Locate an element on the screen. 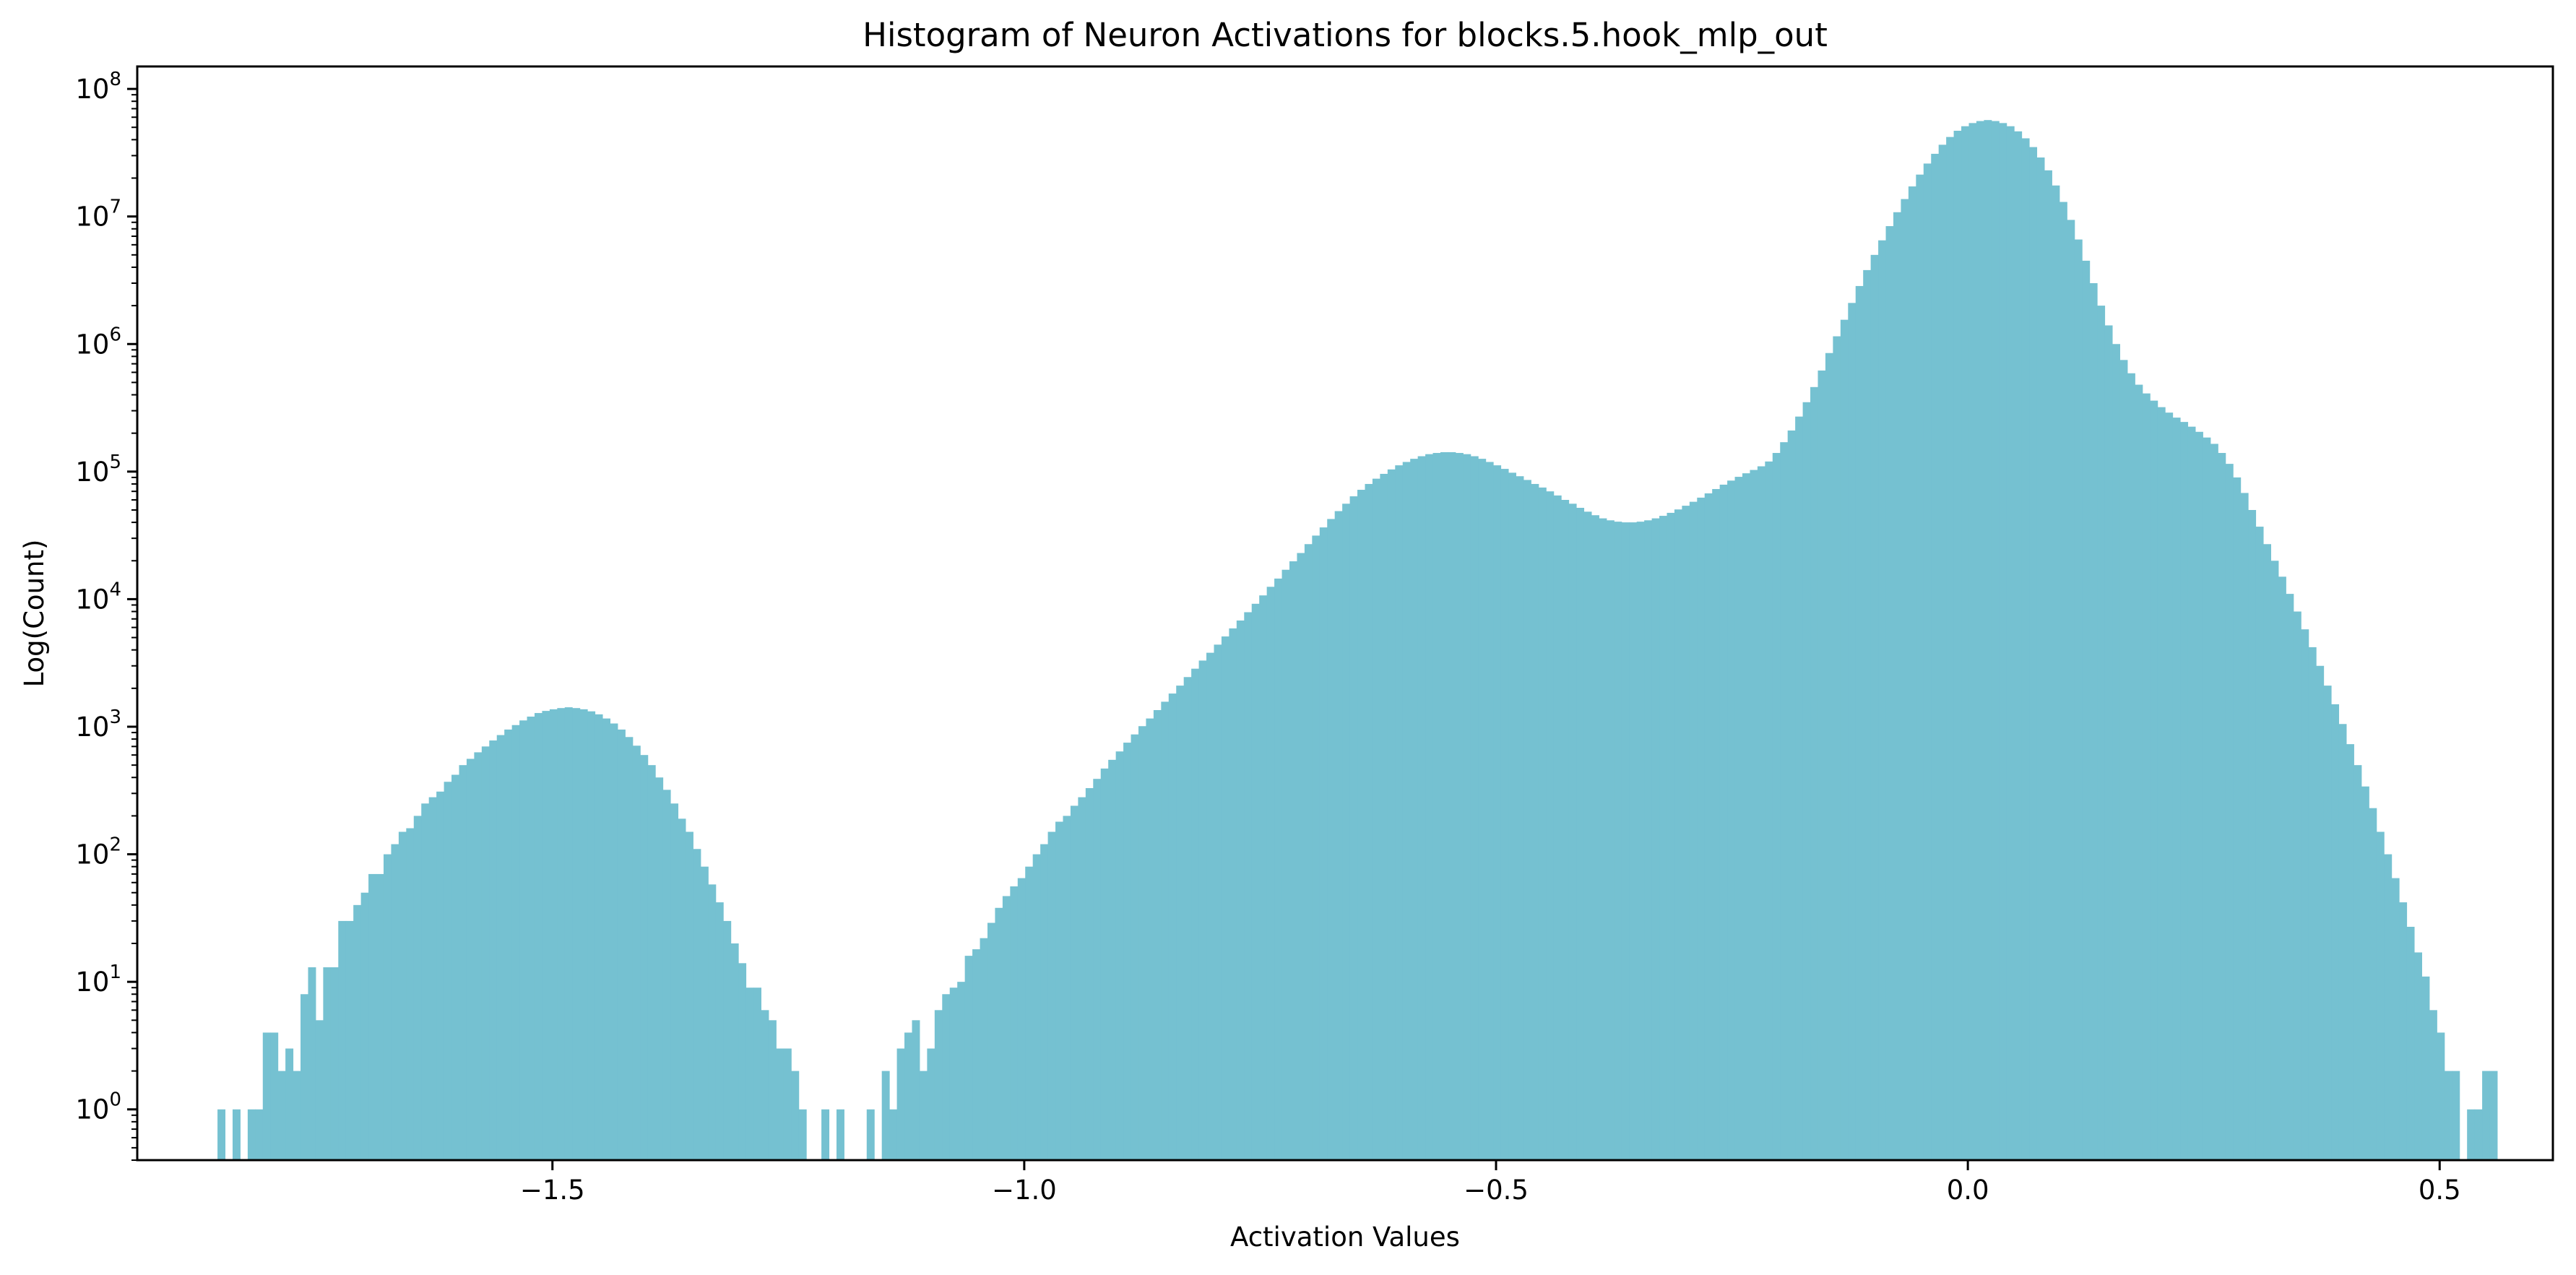 The width and height of the screenshot is (2576, 1275). x-tick-label: −0.5 is located at coordinates (1497, 1190).